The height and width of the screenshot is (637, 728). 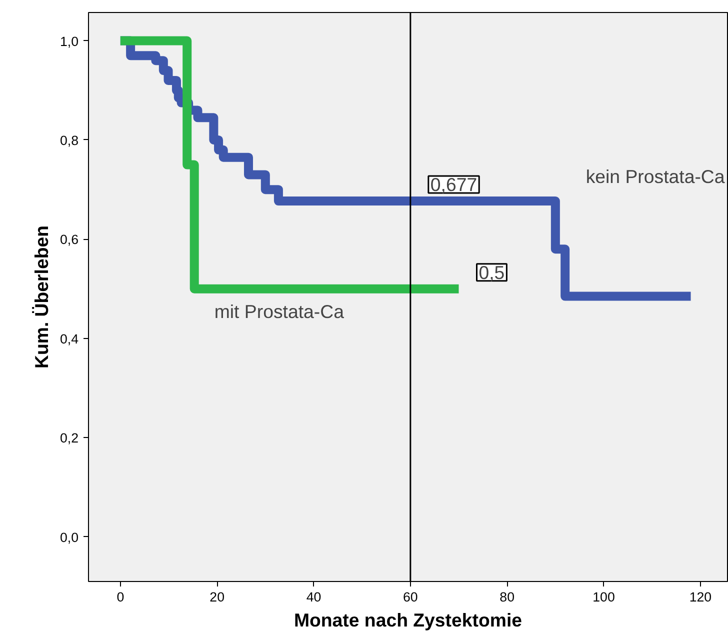 What do you see at coordinates (69, 41) in the screenshot?
I see `y-tick-label: 1,0` at bounding box center [69, 41].